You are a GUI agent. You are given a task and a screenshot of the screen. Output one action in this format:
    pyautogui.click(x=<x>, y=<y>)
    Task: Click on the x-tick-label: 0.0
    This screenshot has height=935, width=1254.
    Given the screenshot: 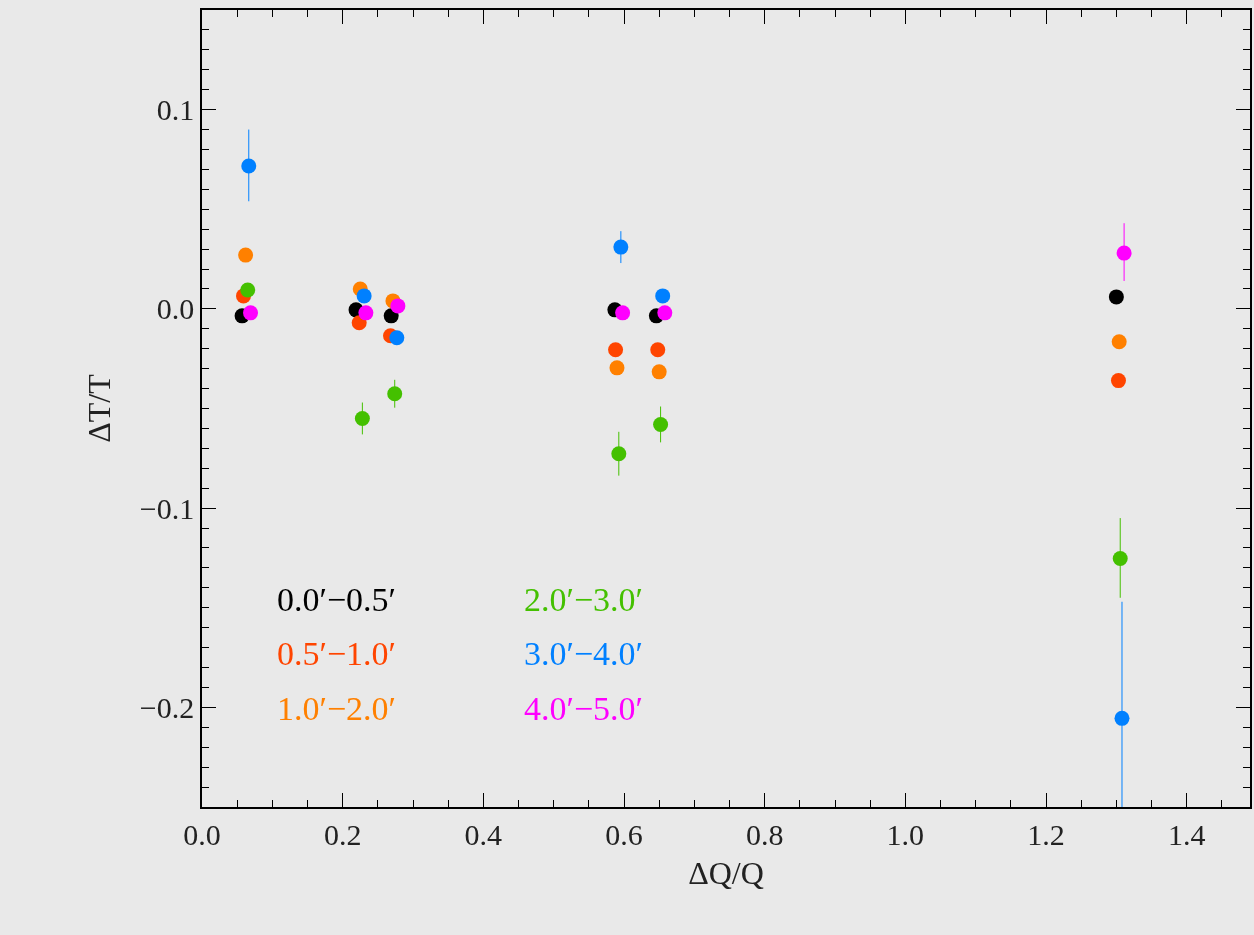 What is the action you would take?
    pyautogui.click(x=202, y=834)
    